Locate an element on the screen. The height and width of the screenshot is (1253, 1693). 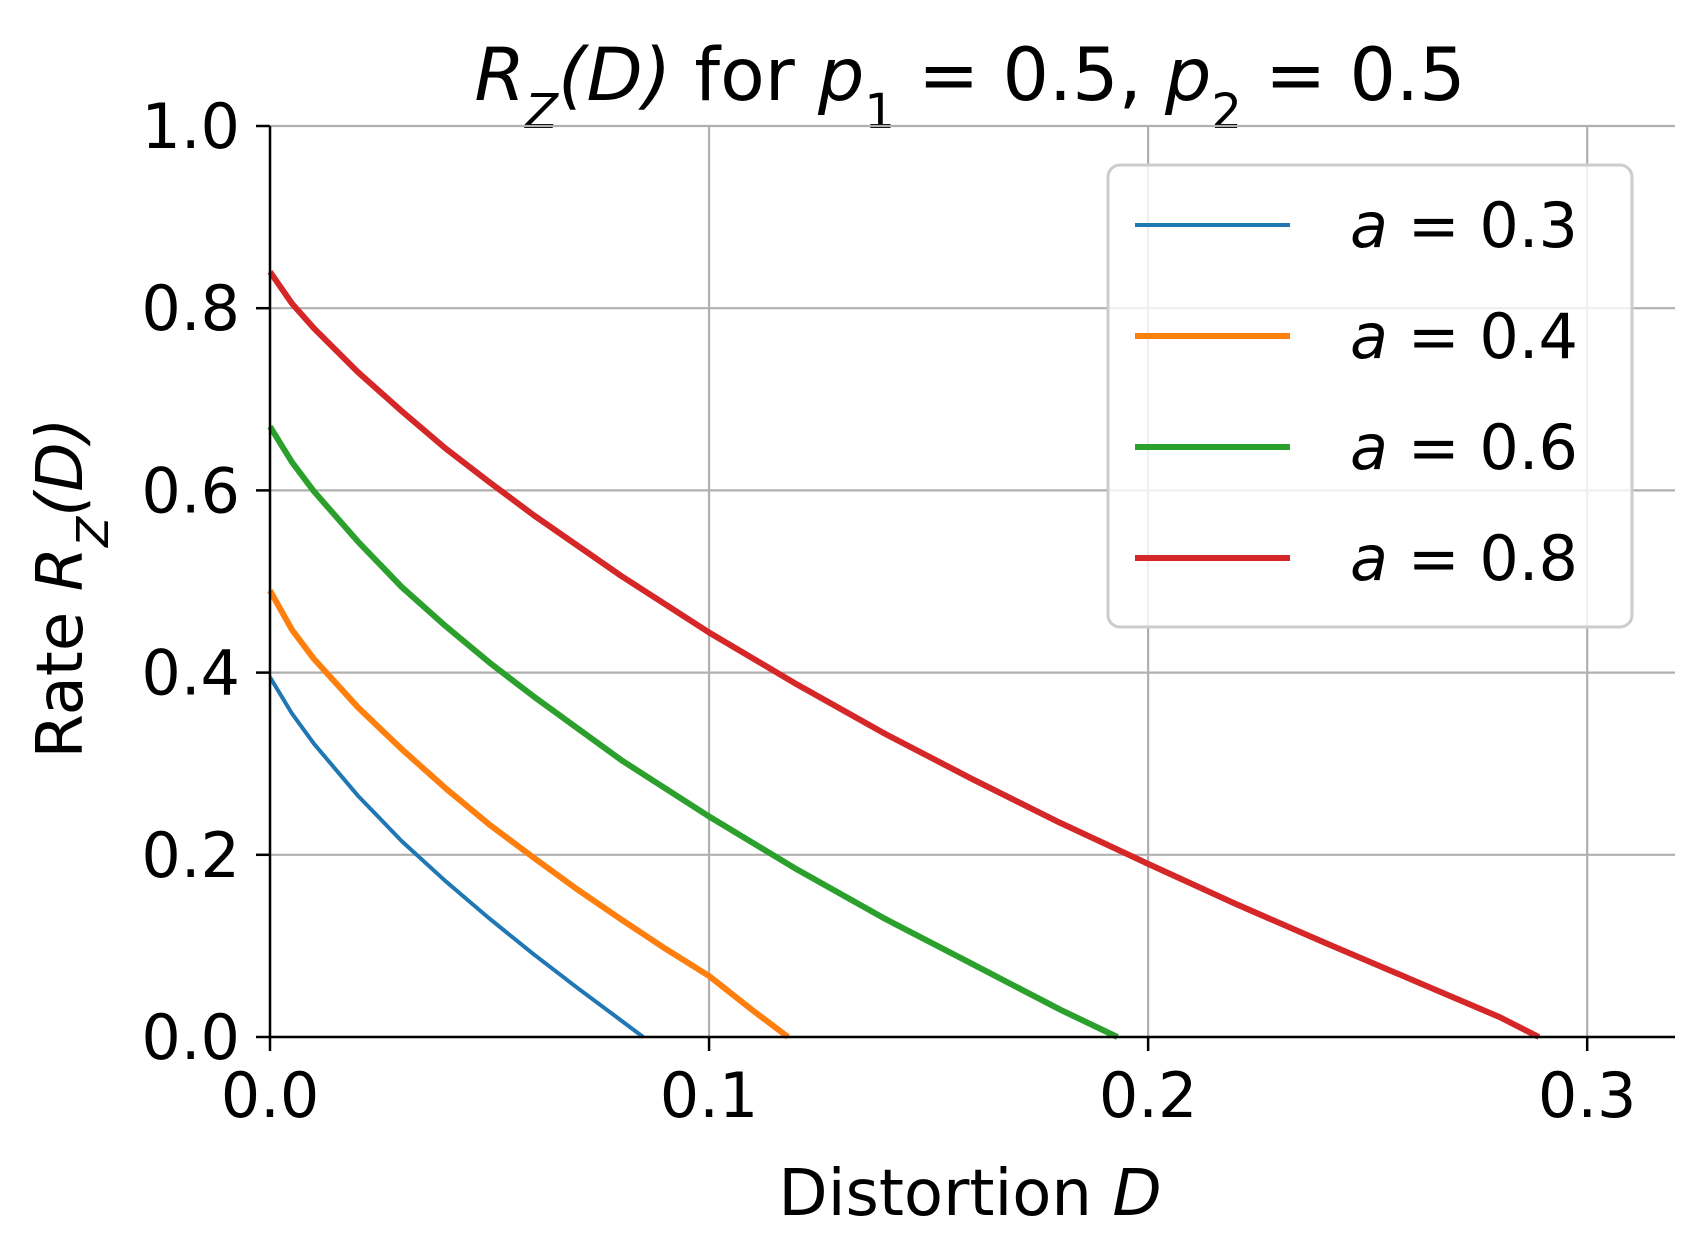
legend-label-2: a = 0.4 is located at coordinates (1464, 336).